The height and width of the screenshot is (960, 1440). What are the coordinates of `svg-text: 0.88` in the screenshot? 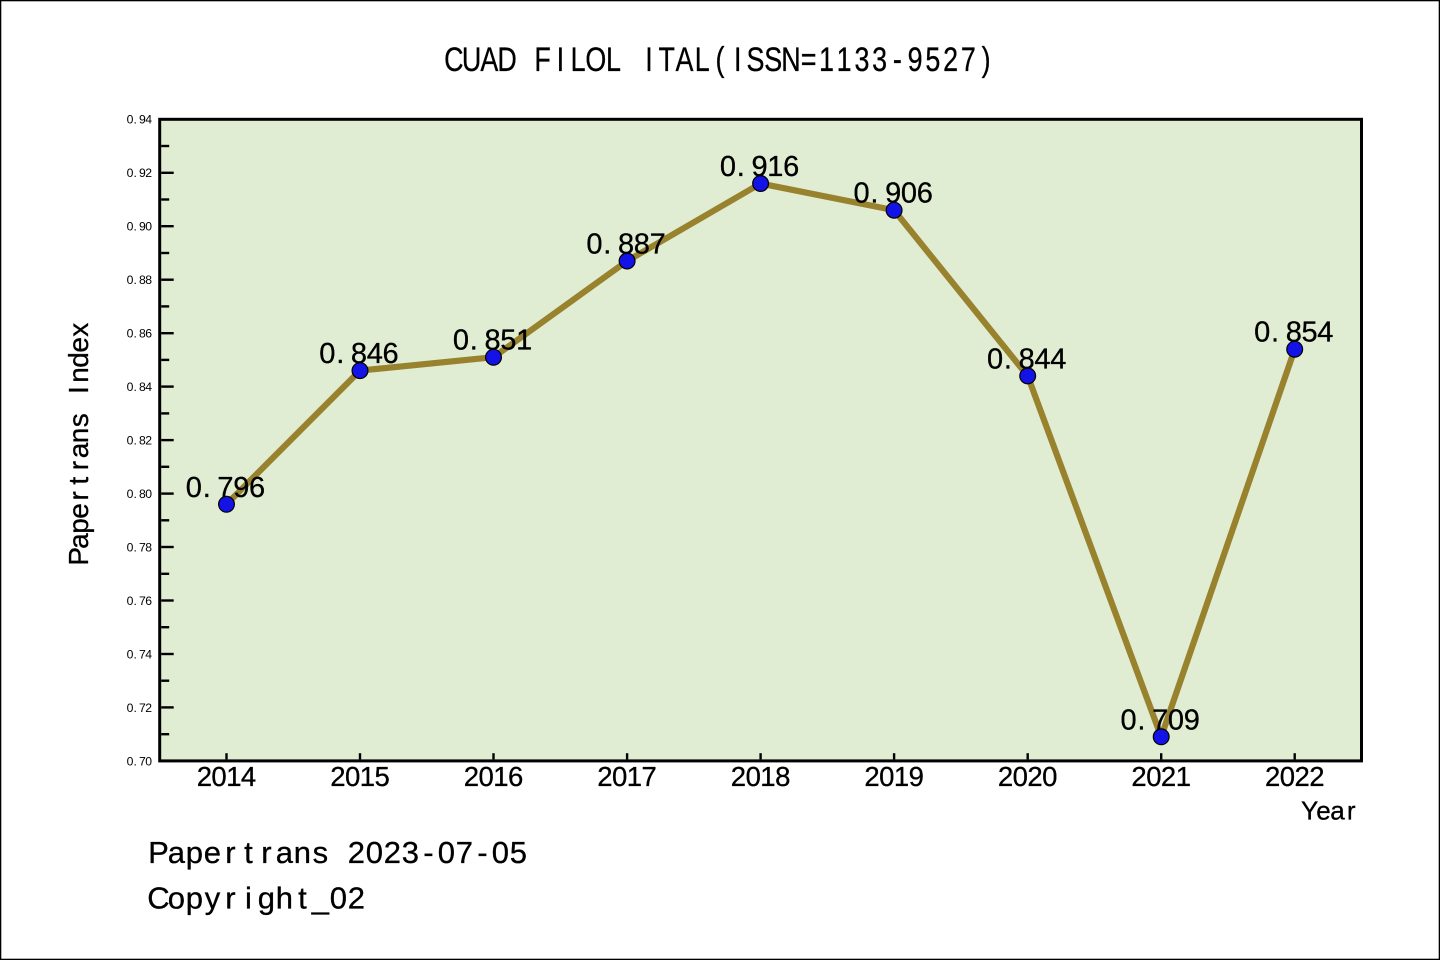 It's located at (140, 280).